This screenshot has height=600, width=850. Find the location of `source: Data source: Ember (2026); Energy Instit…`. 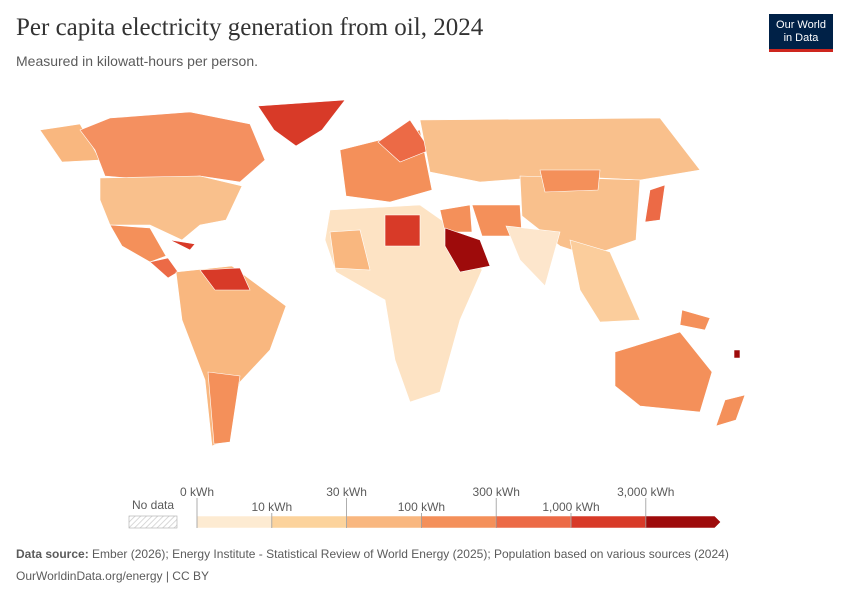

source: Data source: Ember (2026); Energy Instit… is located at coordinates (372, 554).